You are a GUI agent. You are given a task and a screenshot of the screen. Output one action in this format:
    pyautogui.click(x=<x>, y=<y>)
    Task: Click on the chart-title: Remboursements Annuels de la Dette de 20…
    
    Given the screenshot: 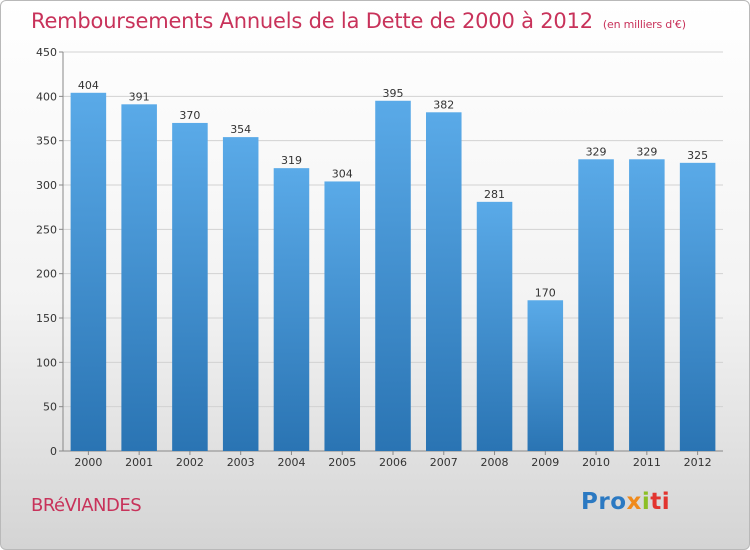 What is the action you would take?
    pyautogui.click(x=358, y=21)
    